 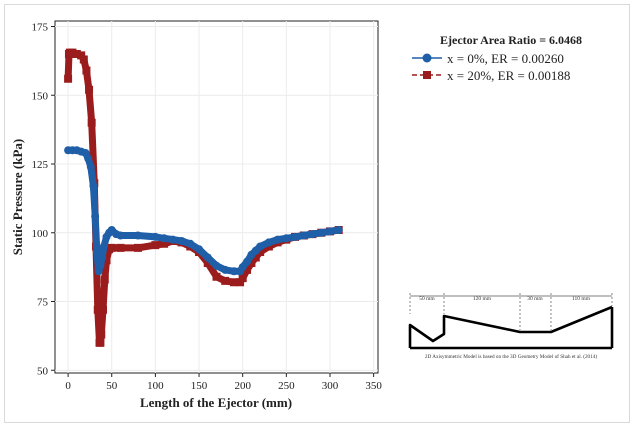 I want to click on y-tick-label: 175, so click(x=40, y=28).